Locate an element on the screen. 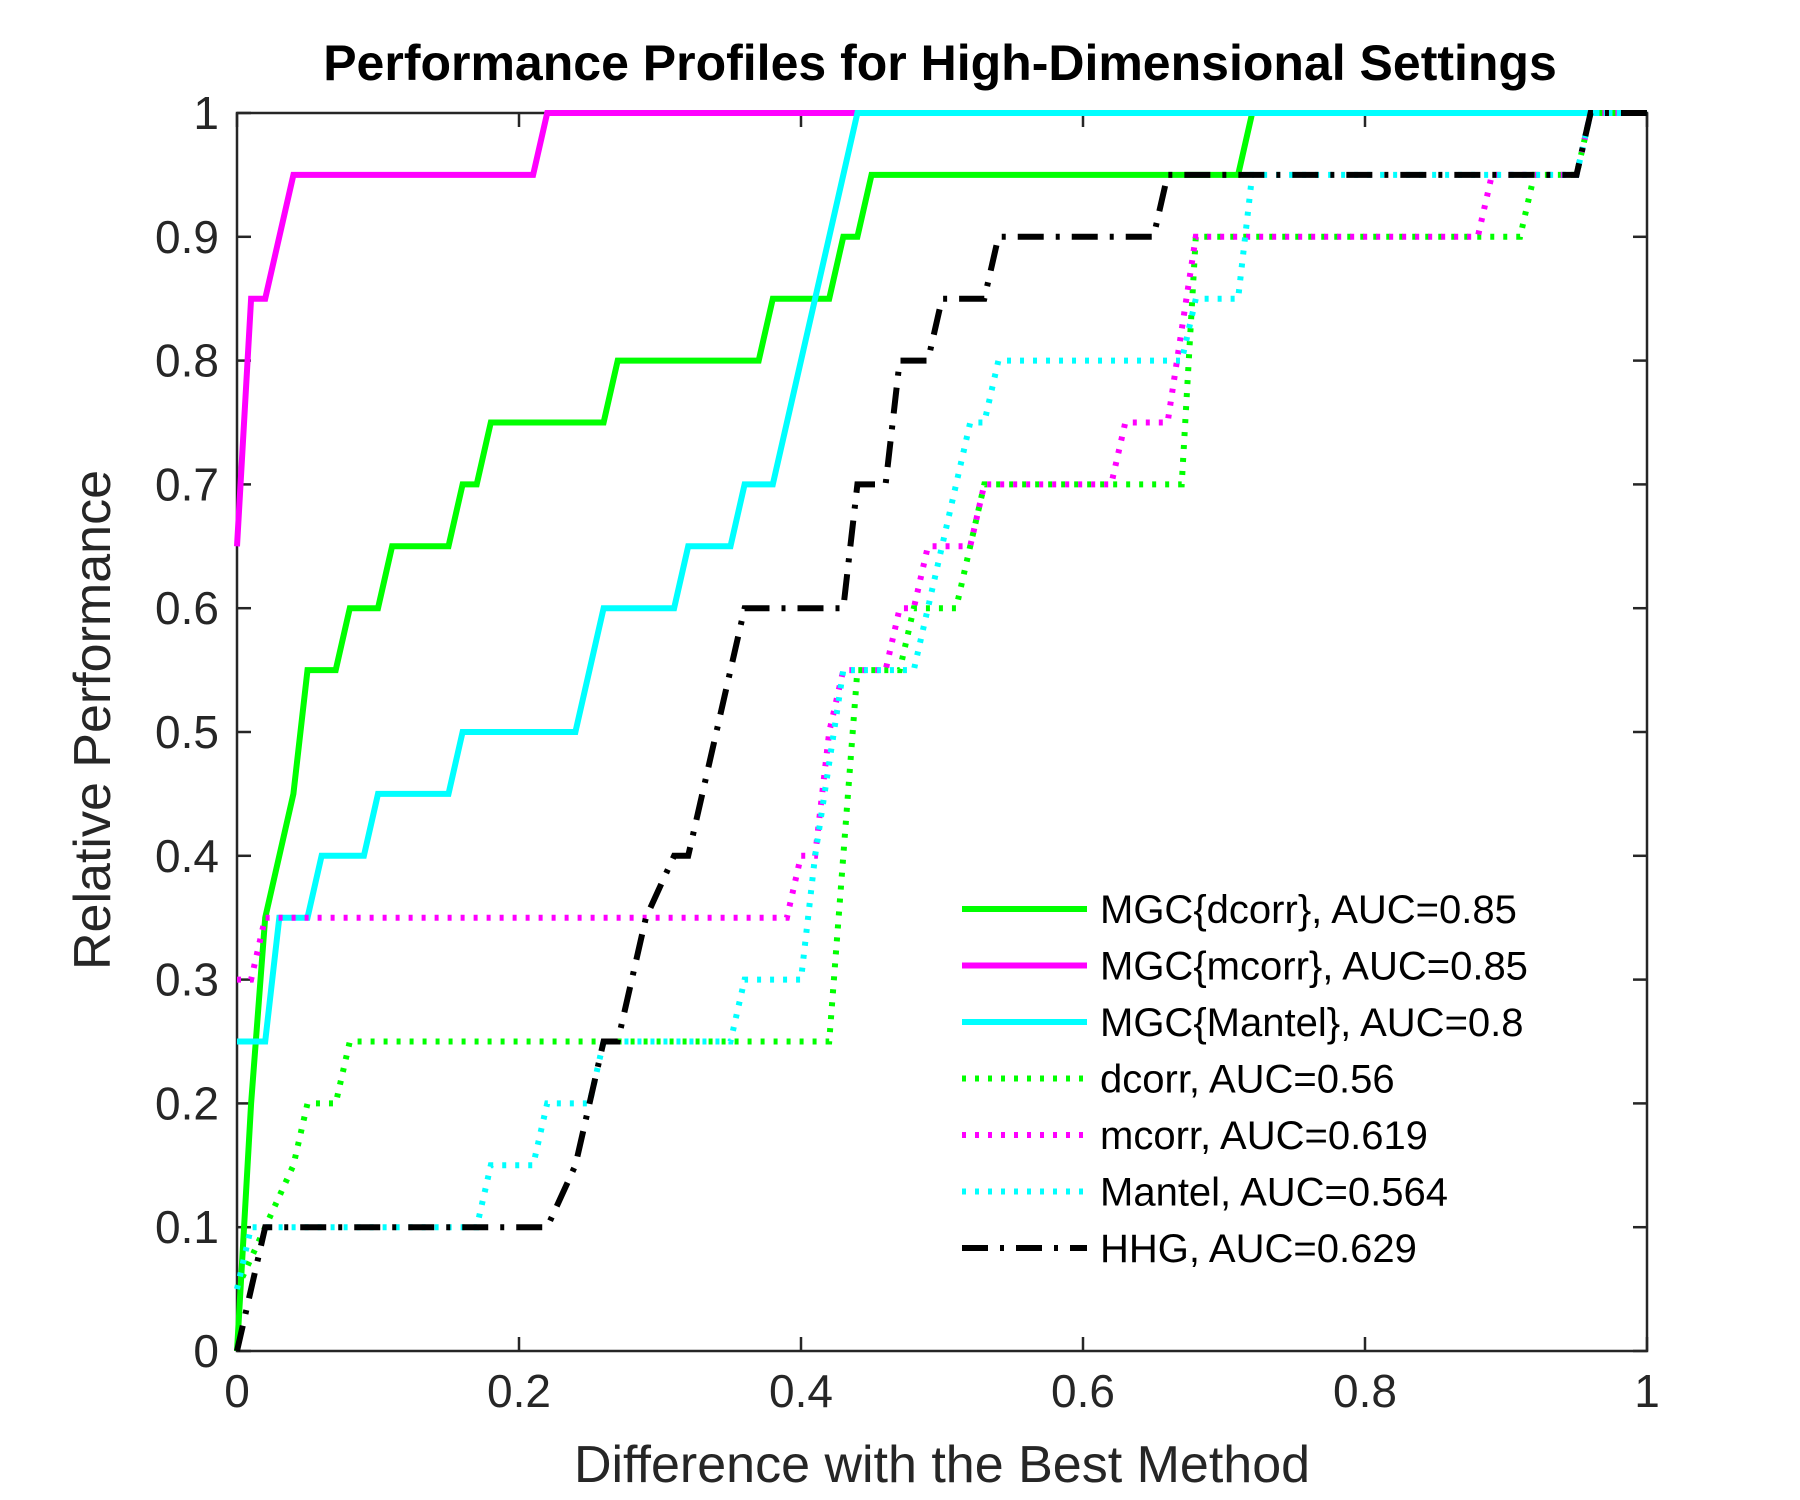 Image resolution: width=1800 pixels, height=1500 pixels. y-tick-label: 0.3 is located at coordinates (187, 980).